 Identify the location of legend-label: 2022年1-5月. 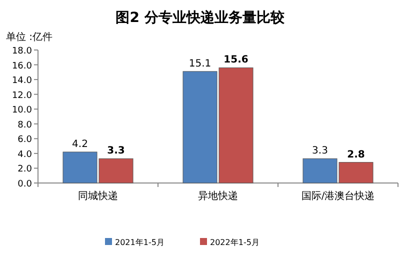
(235, 242).